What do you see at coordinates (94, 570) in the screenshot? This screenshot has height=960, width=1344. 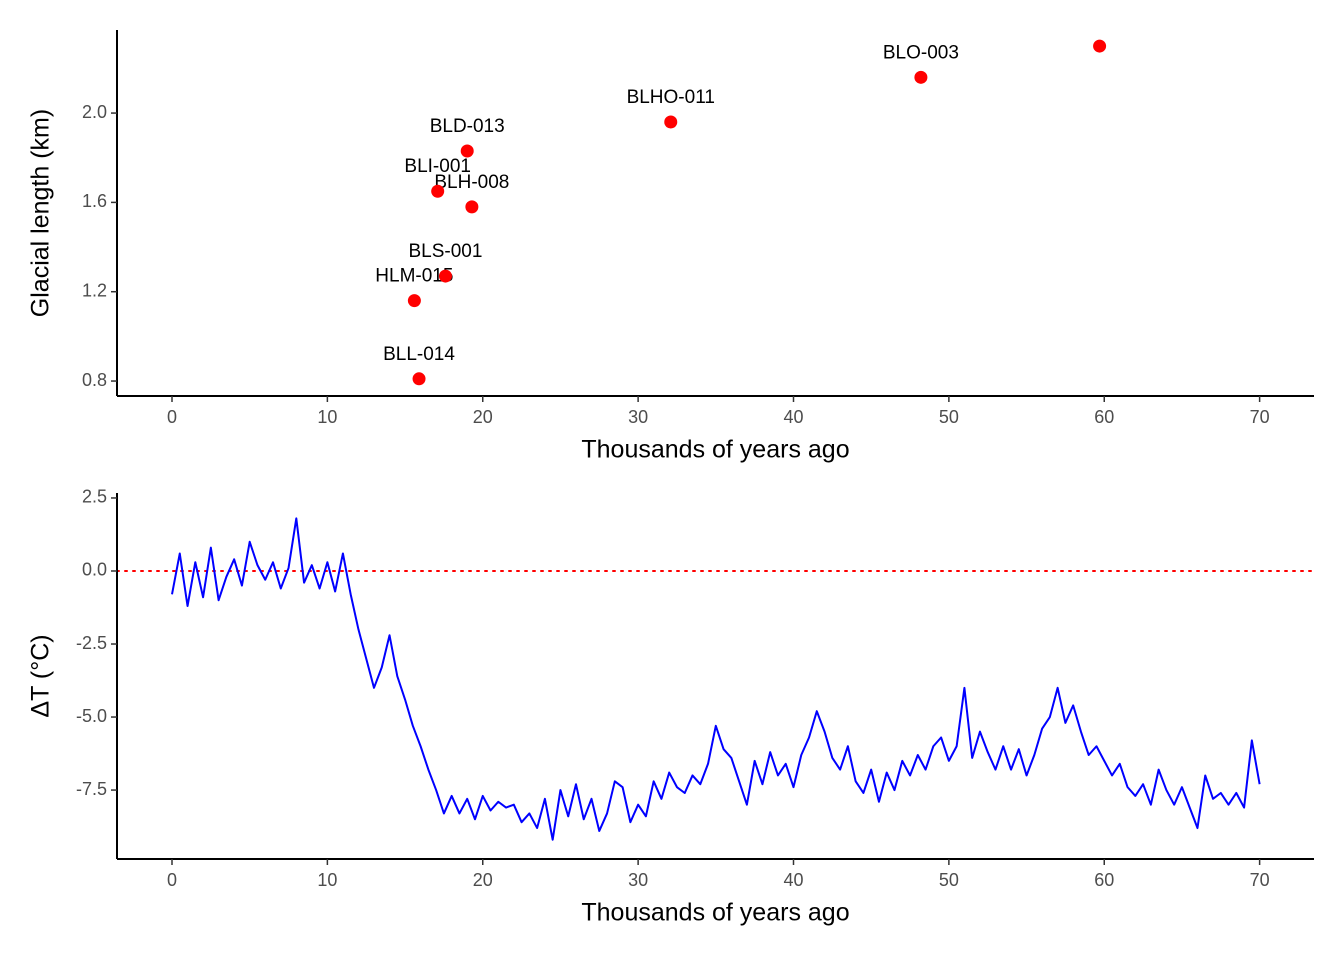 I see `y-tick-label: 0.0` at bounding box center [94, 570].